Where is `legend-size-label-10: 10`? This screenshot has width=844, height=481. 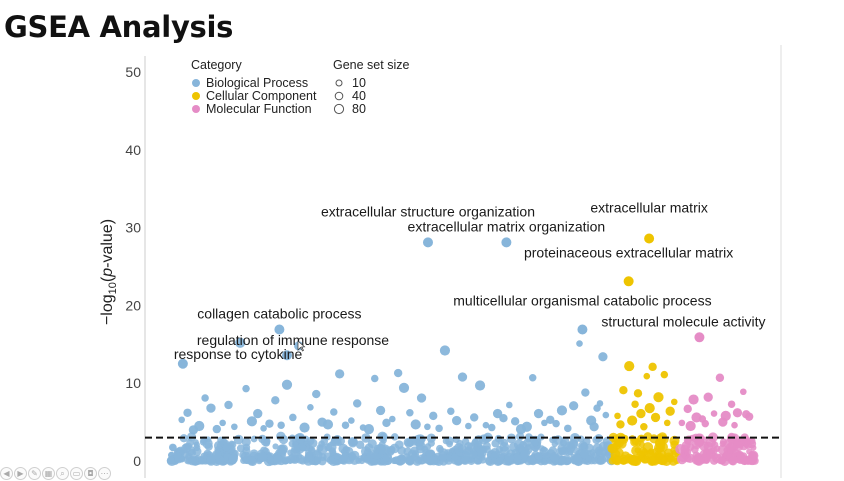
legend-size-label-10: 10 is located at coordinates (359, 83).